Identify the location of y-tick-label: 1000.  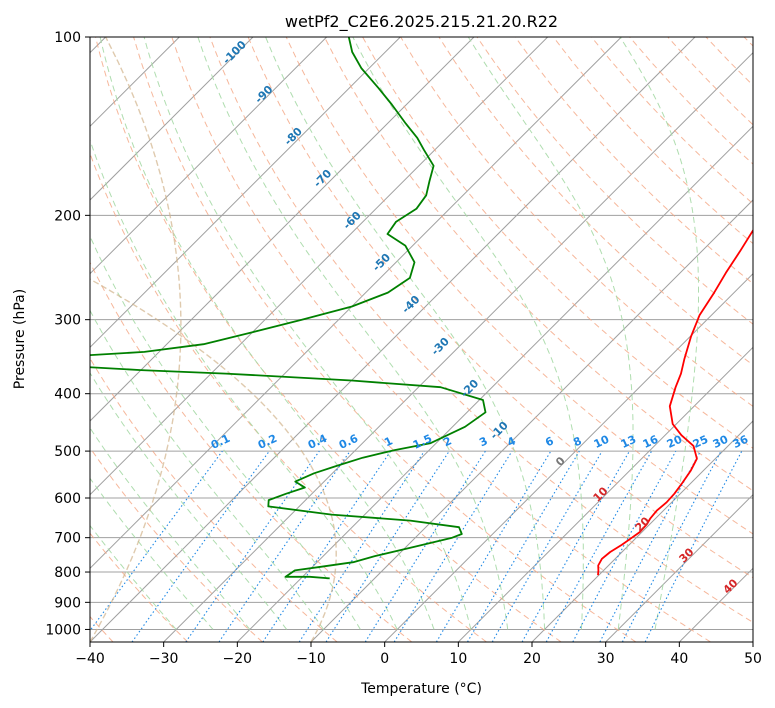
(63, 630).